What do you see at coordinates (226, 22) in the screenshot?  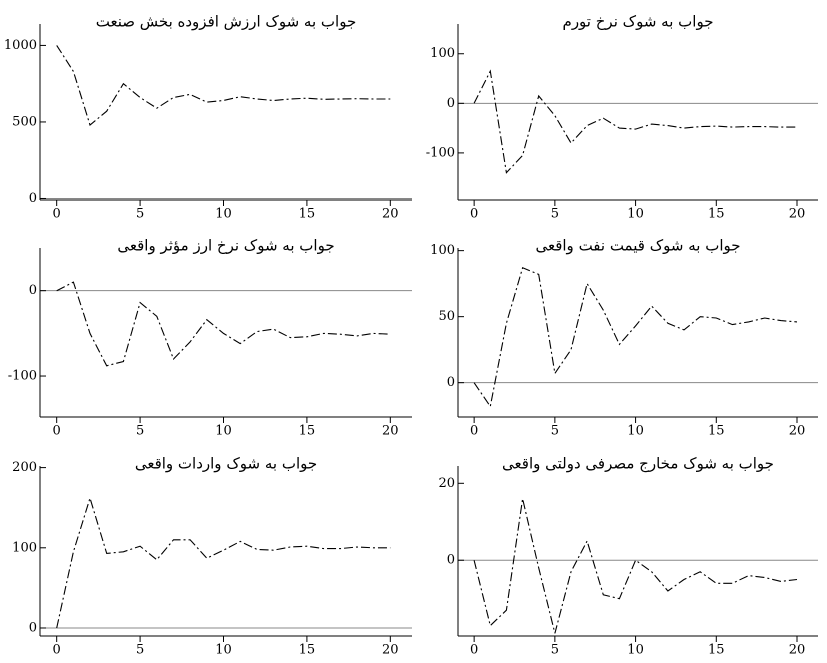 I see `chart-title: جواب به شوک ارزش افزوده بخش صنعت` at bounding box center [226, 22].